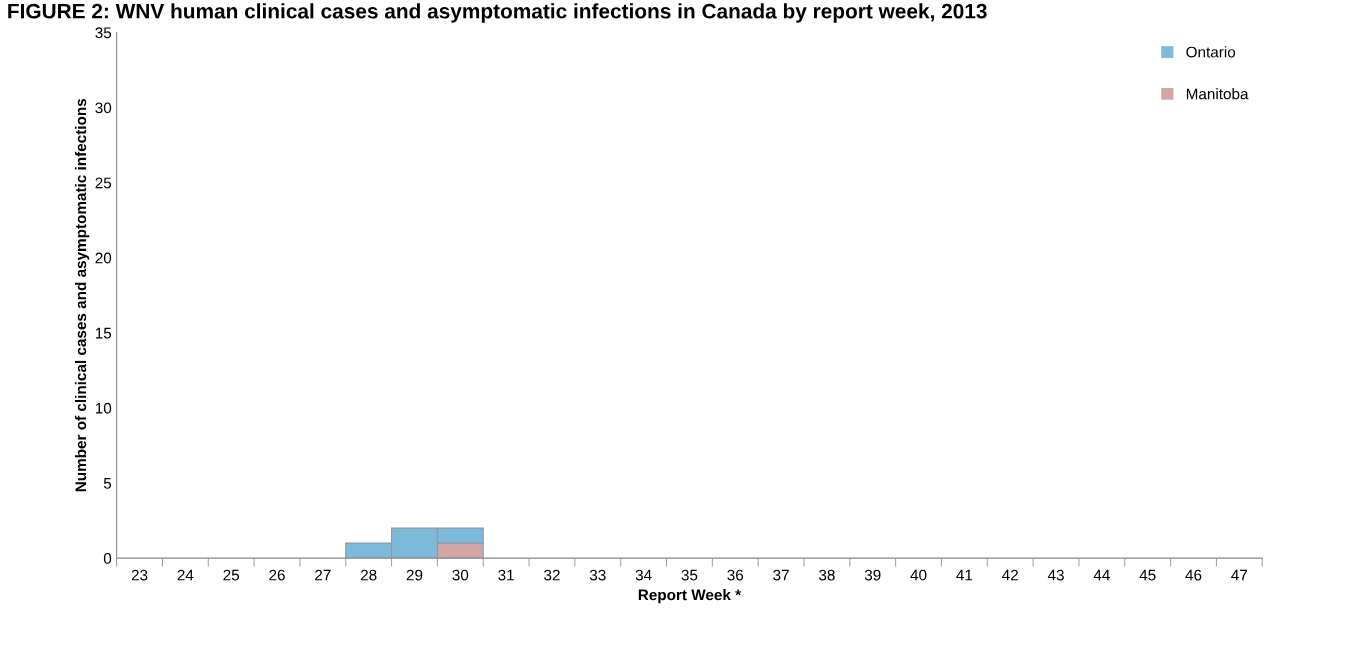 This screenshot has height=649, width=1372. Describe the element at coordinates (781, 575) in the screenshot. I see `x-tick-label: 37` at that location.